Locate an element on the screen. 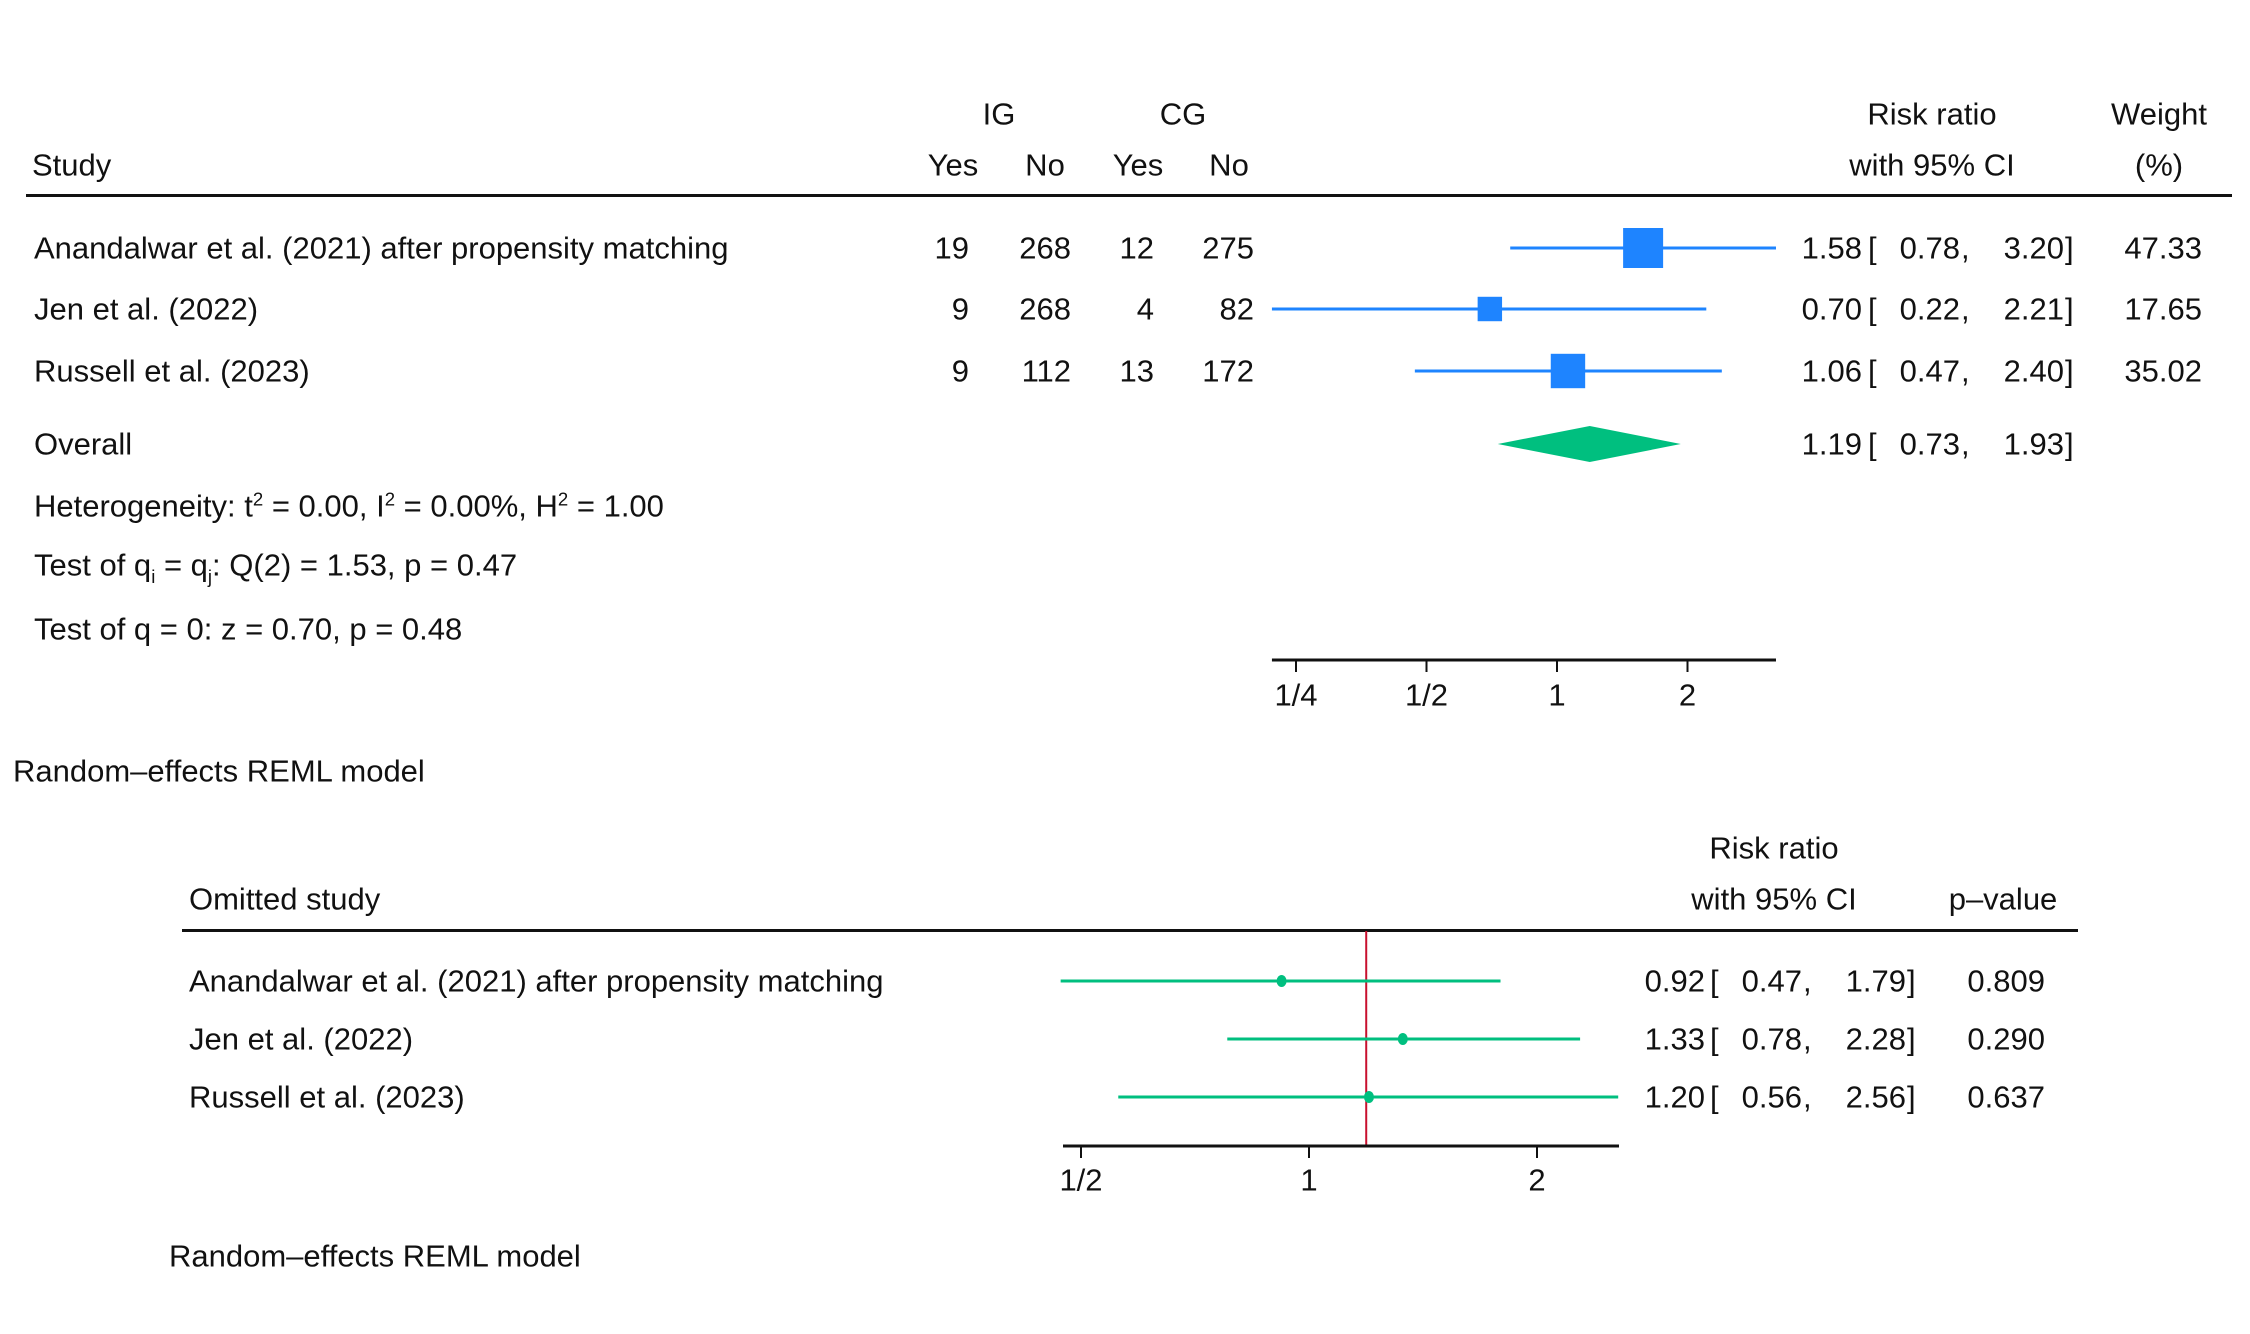 The height and width of the screenshot is (1334, 2250). ig-yes-count: 19 is located at coordinates (951, 248).